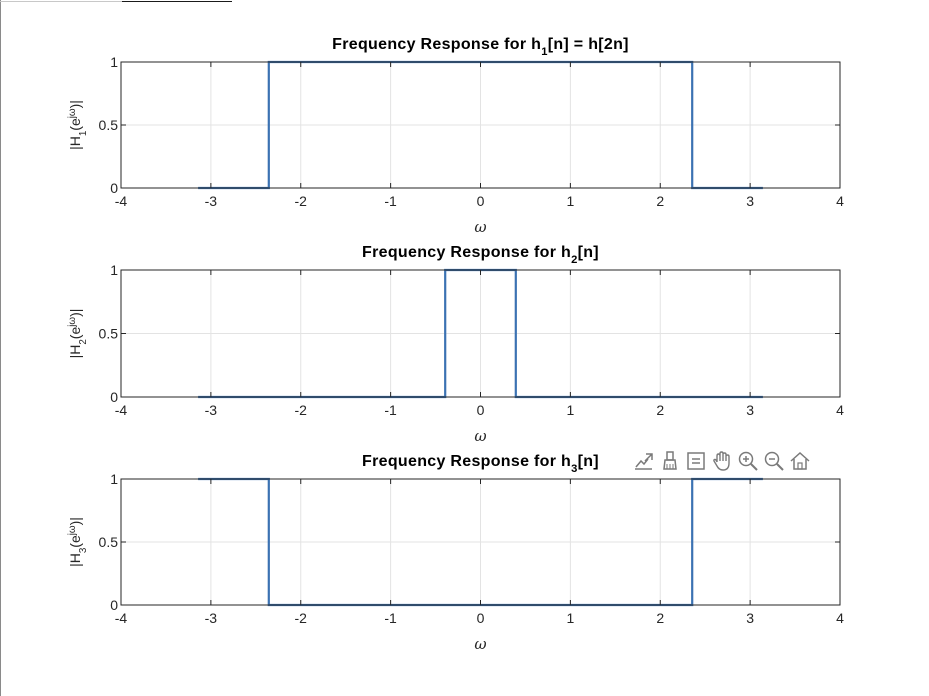 This screenshot has height=696, width=929. Describe the element at coordinates (116, 1) in the screenshot. I see `figure-top-tab` at that location.